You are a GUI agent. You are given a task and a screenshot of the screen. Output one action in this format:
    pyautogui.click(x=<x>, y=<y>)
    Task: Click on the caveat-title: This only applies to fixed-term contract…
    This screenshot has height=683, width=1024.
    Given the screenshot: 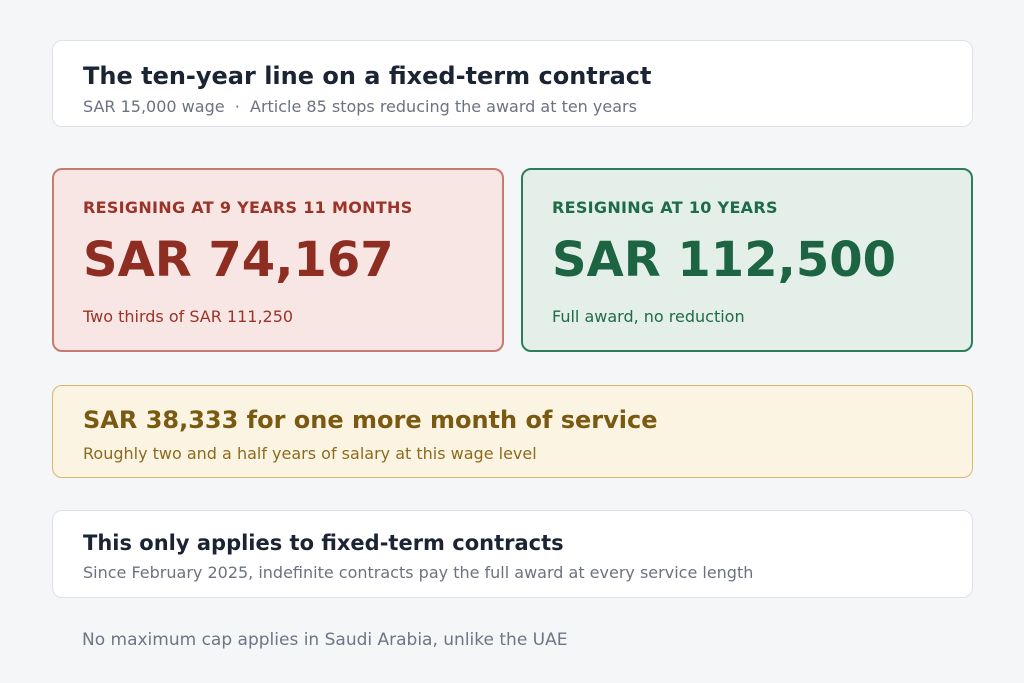 What is the action you would take?
    pyautogui.click(x=323, y=543)
    